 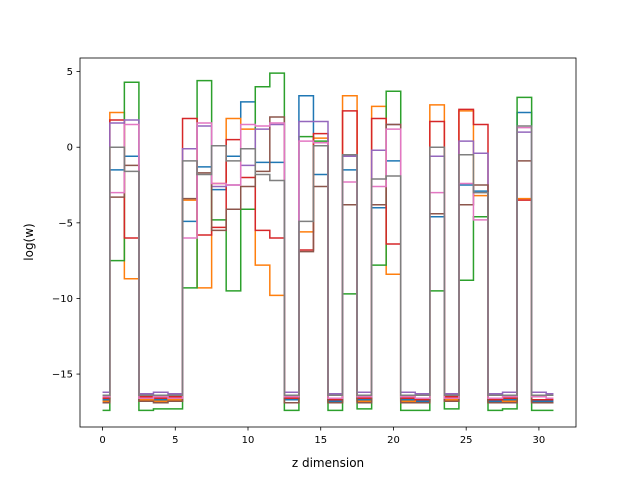 I want to click on y-tick-label: 5, so click(x=70, y=72).